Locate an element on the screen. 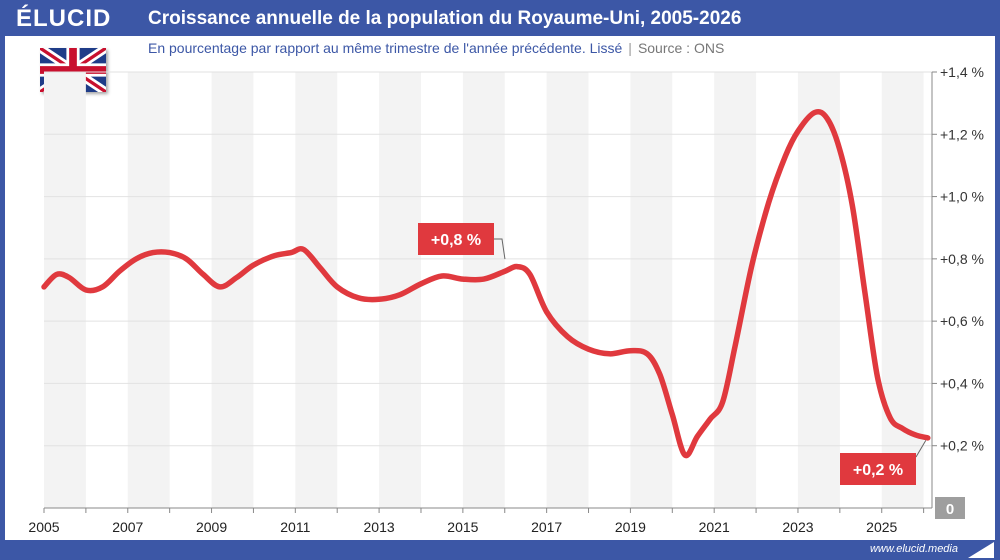 The image size is (1000, 560). x-tick-label: 2013 is located at coordinates (379, 527).